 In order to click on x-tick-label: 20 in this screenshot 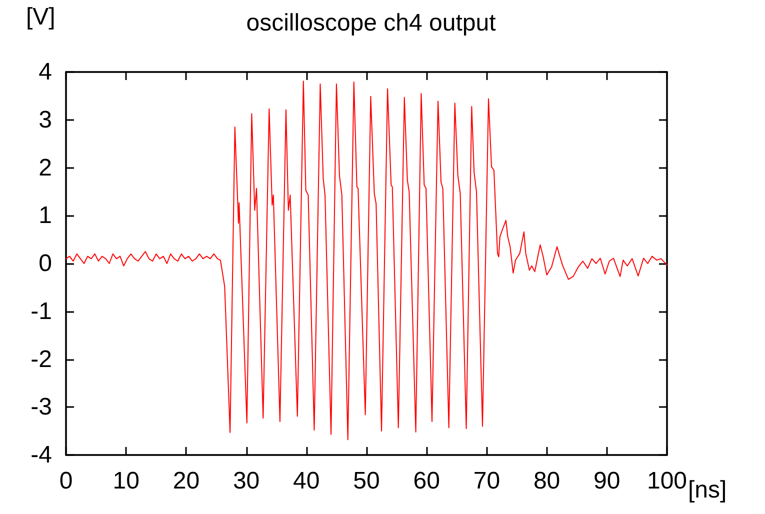, I will do `click(186, 481)`.